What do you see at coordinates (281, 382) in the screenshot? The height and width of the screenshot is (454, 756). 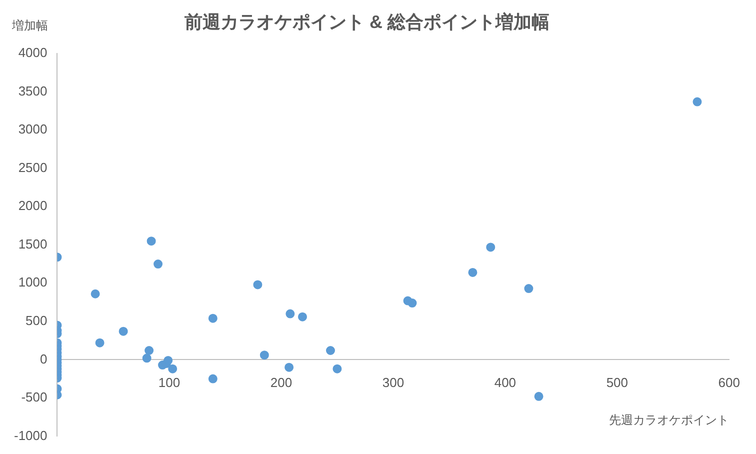 I see `x-tick-label: 200` at bounding box center [281, 382].